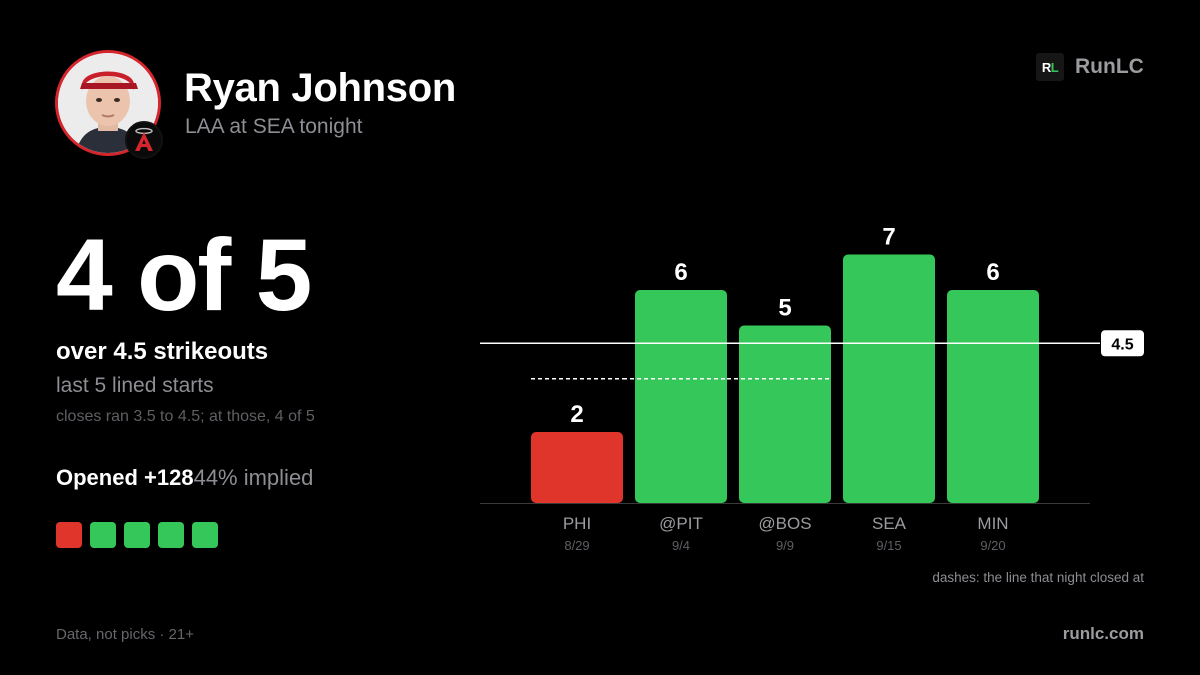 This screenshot has width=1200, height=675. Describe the element at coordinates (320, 88) in the screenshot. I see `player-name: Ryan Johnson` at that location.